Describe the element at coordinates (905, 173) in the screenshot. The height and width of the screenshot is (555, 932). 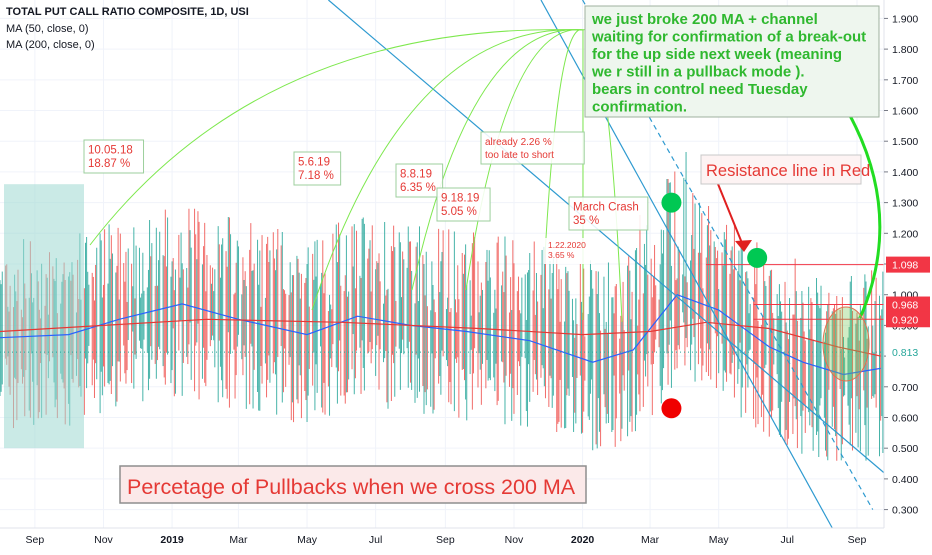
I see `y-tick-label: 1.400` at that location.